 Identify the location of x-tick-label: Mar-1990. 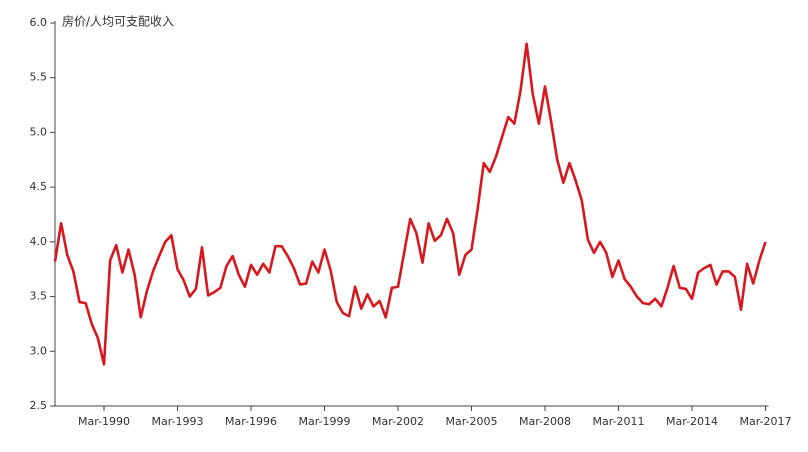
(104, 421).